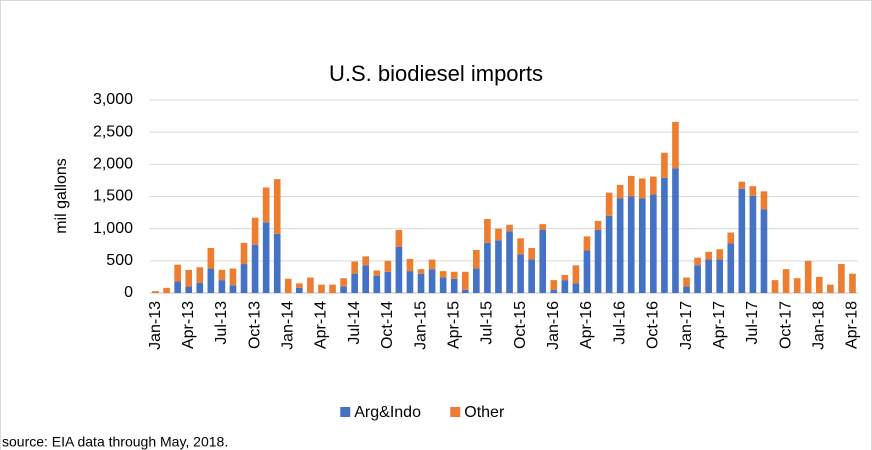 The width and height of the screenshot is (872, 450). I want to click on legend-label: Other, so click(484, 412).